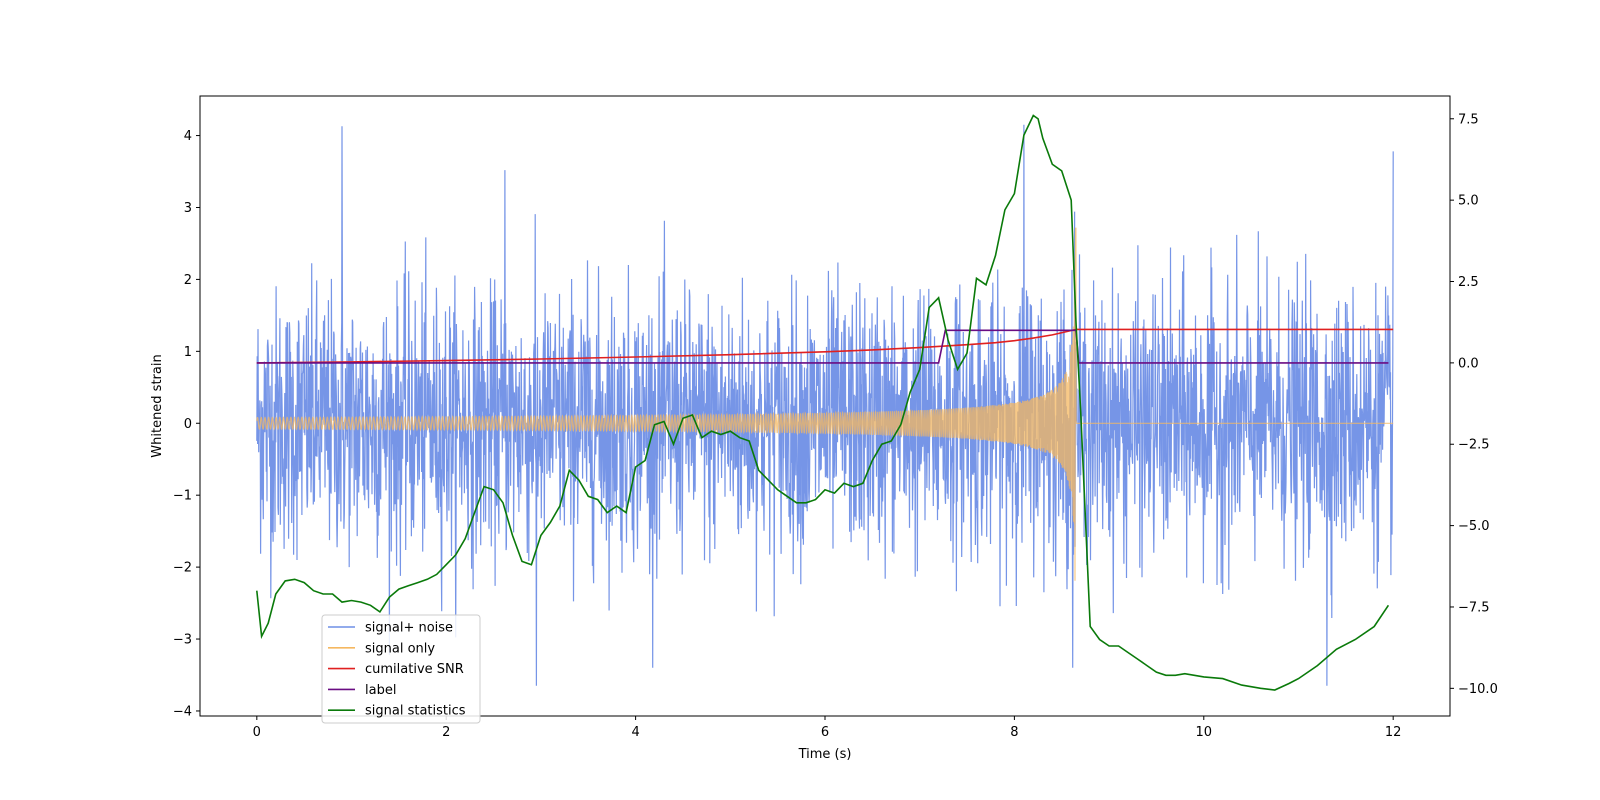 The height and width of the screenshot is (800, 1600). What do you see at coordinates (1014, 732) in the screenshot?
I see `x-tick-label: 8` at bounding box center [1014, 732].